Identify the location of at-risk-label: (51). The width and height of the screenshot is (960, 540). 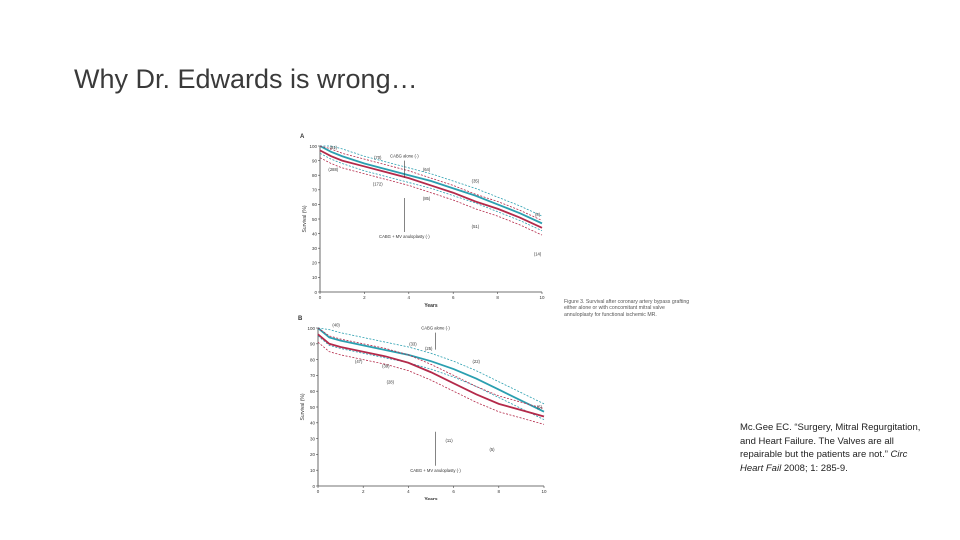
(476, 226).